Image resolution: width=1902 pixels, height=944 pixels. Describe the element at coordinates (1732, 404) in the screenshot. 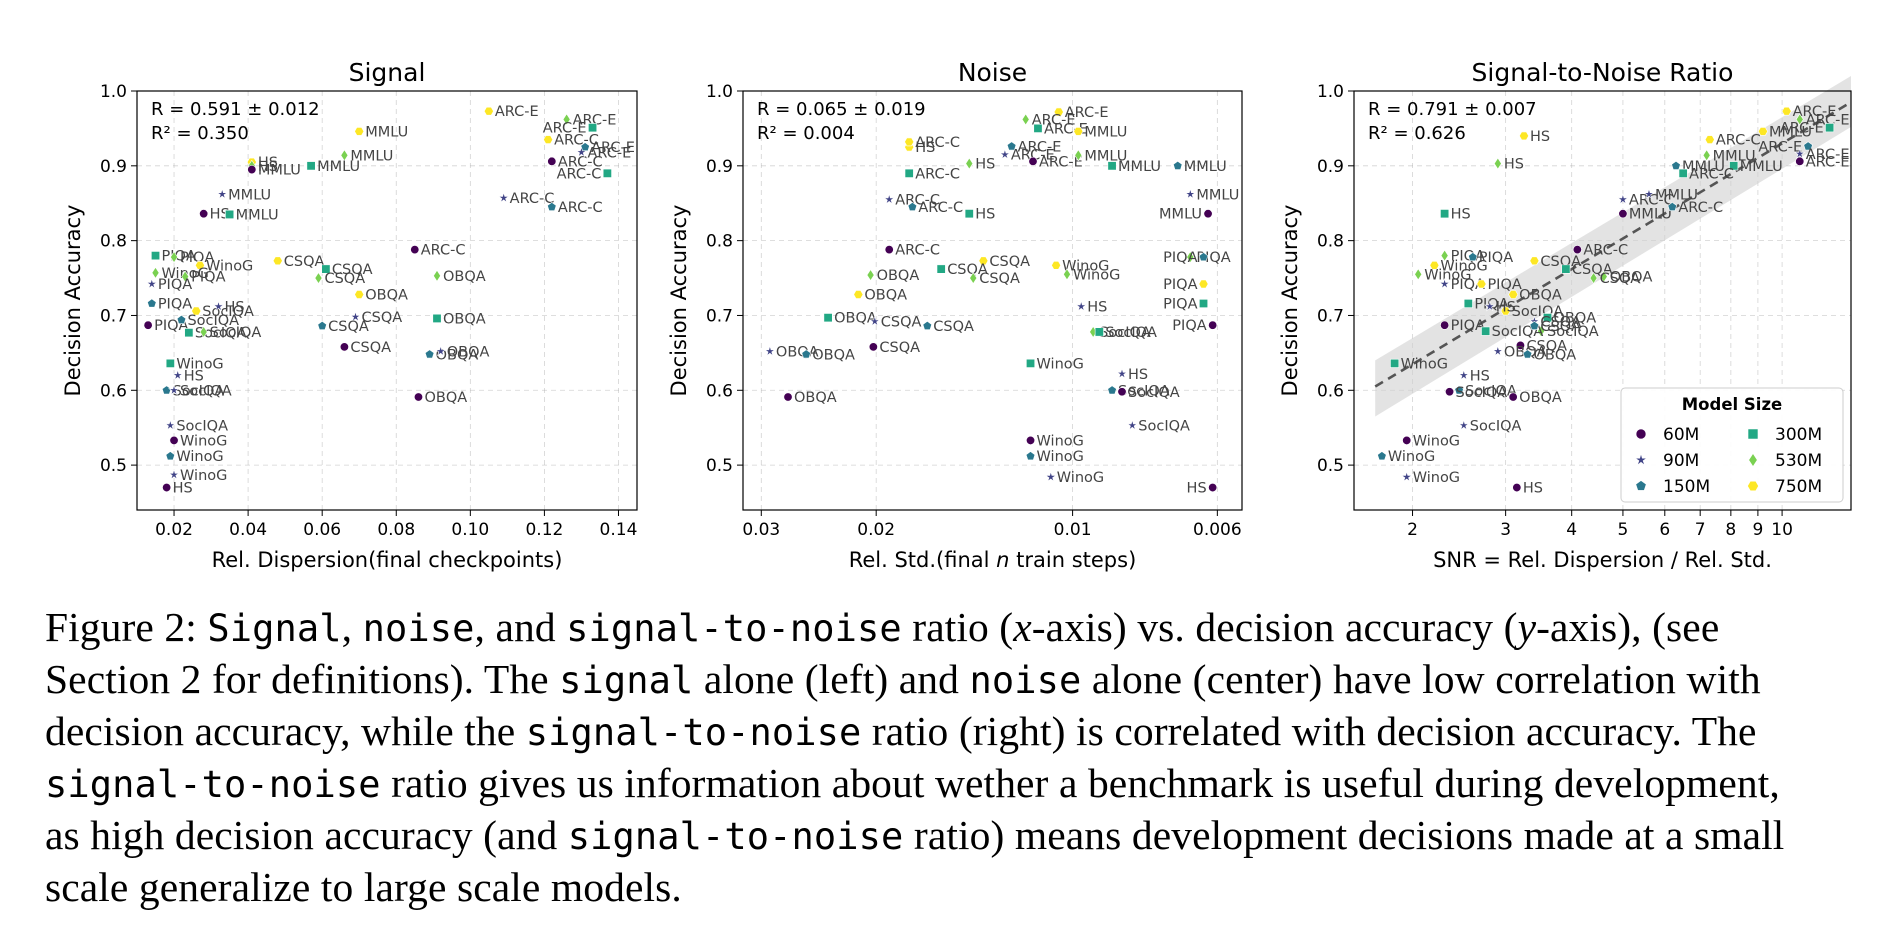

I see `legend-title: Model Size` at that location.